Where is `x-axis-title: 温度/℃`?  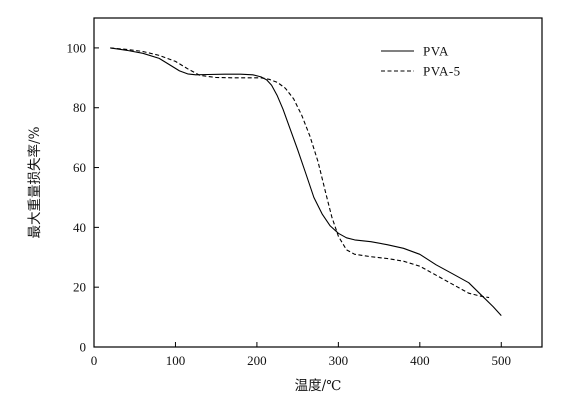 x-axis-title: 温度/℃ is located at coordinates (318, 386).